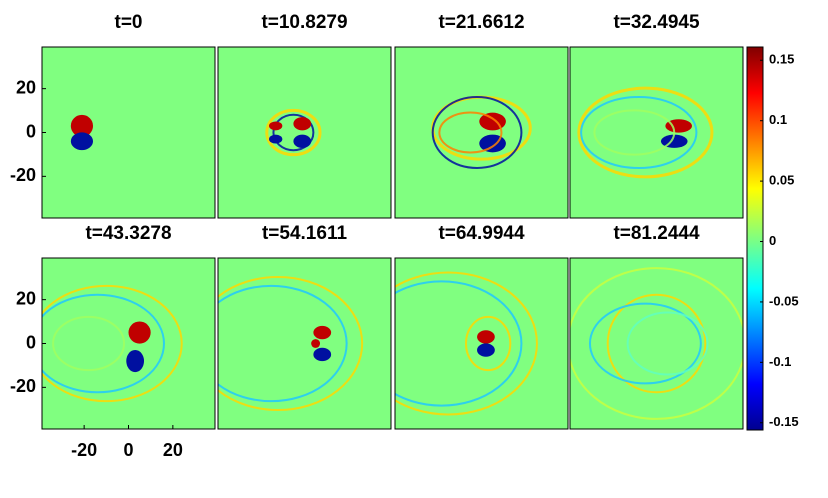  Describe the element at coordinates (304, 233) in the screenshot. I see `panel-title: t=54.1611` at that location.